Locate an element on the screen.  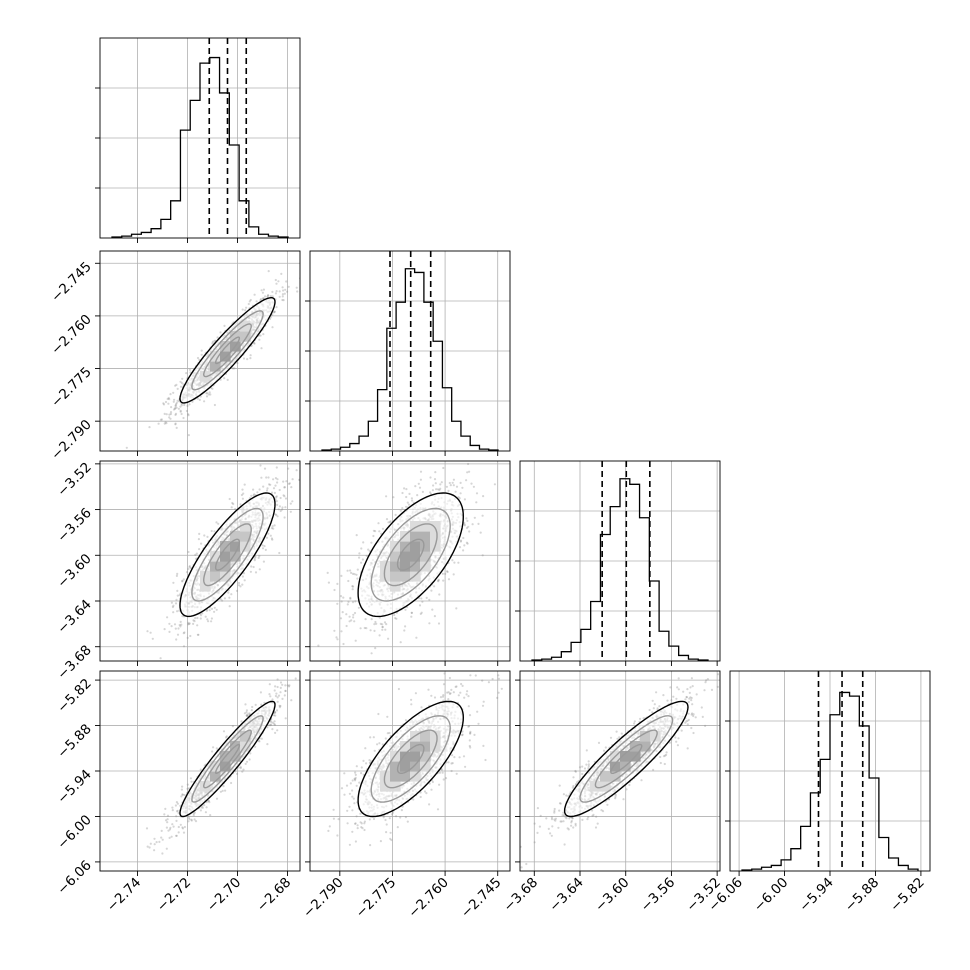
histogram-panel-3: −6.06 −6.00 −5.94 −5.88 −5.82 is located at coordinates (818, 792).